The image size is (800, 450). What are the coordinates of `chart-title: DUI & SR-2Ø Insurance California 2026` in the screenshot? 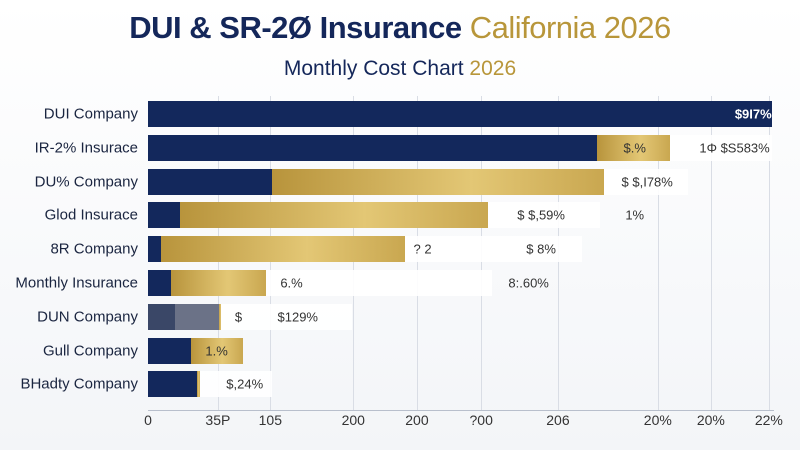 It's located at (400, 28).